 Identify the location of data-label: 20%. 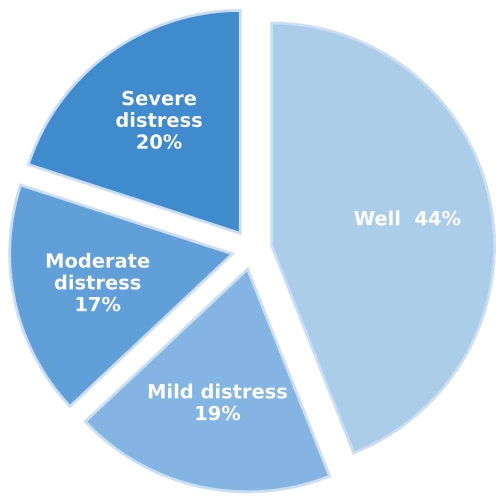
(159, 141).